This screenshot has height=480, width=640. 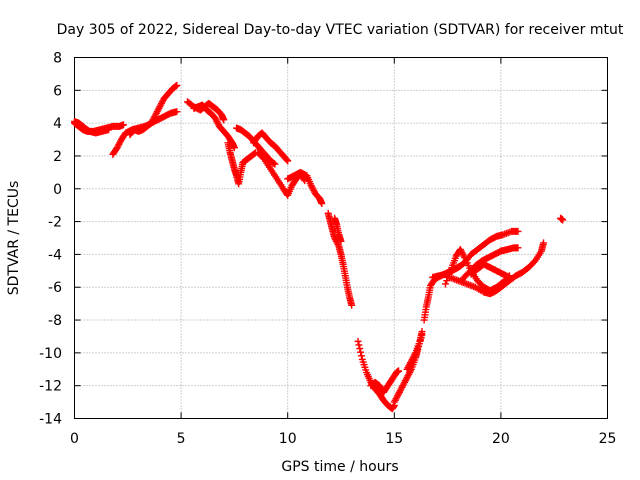 What do you see at coordinates (55, 223) in the screenshot?
I see `y-tick-label: -2` at bounding box center [55, 223].